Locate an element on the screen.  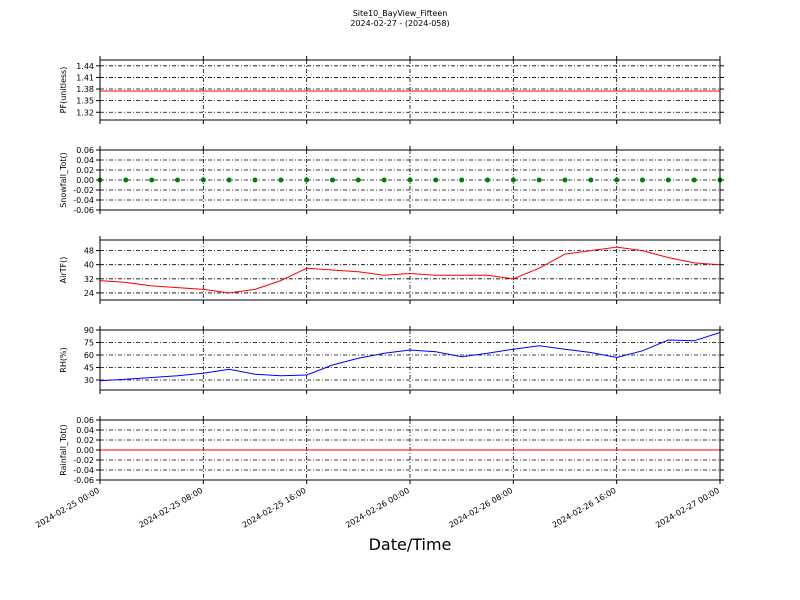
y-axis-label: Snowfall_Tot() is located at coordinates (63, 180).